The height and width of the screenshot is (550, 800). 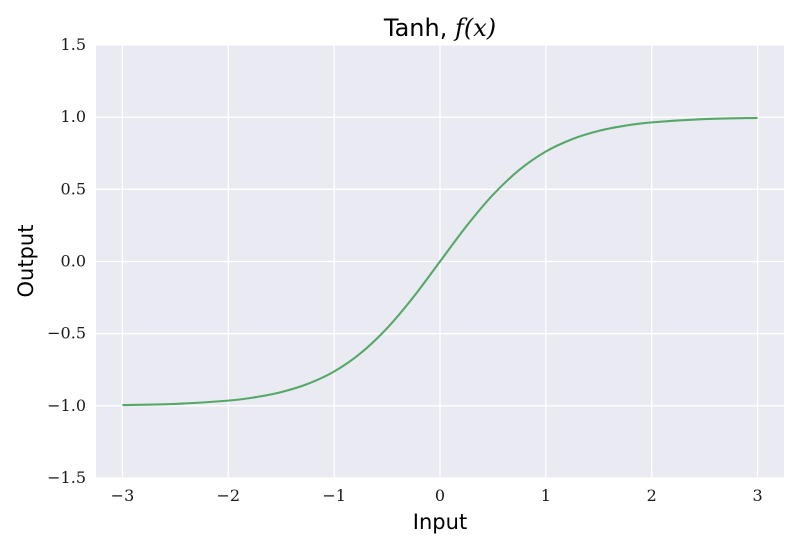 I want to click on x-tick-labels: −3 −2 −1 0 1 2 3, so click(x=437, y=495).